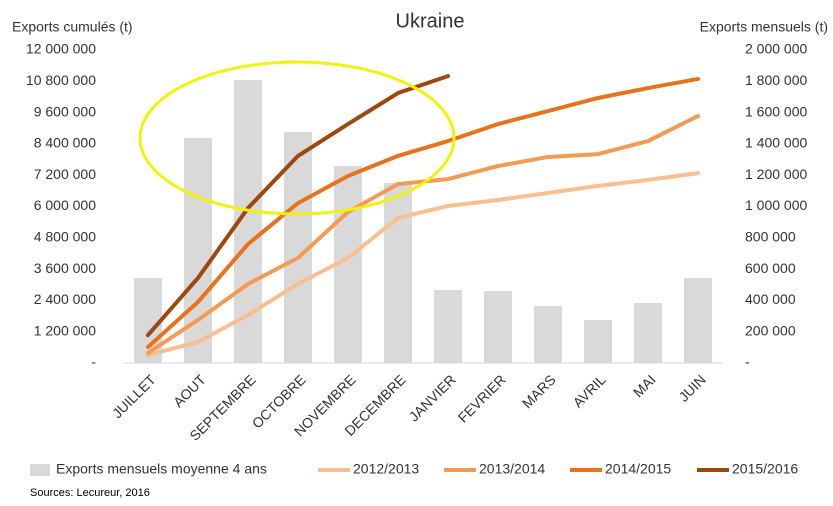 This screenshot has height=506, width=833. I want to click on y2-tick-label: -, so click(747, 362).